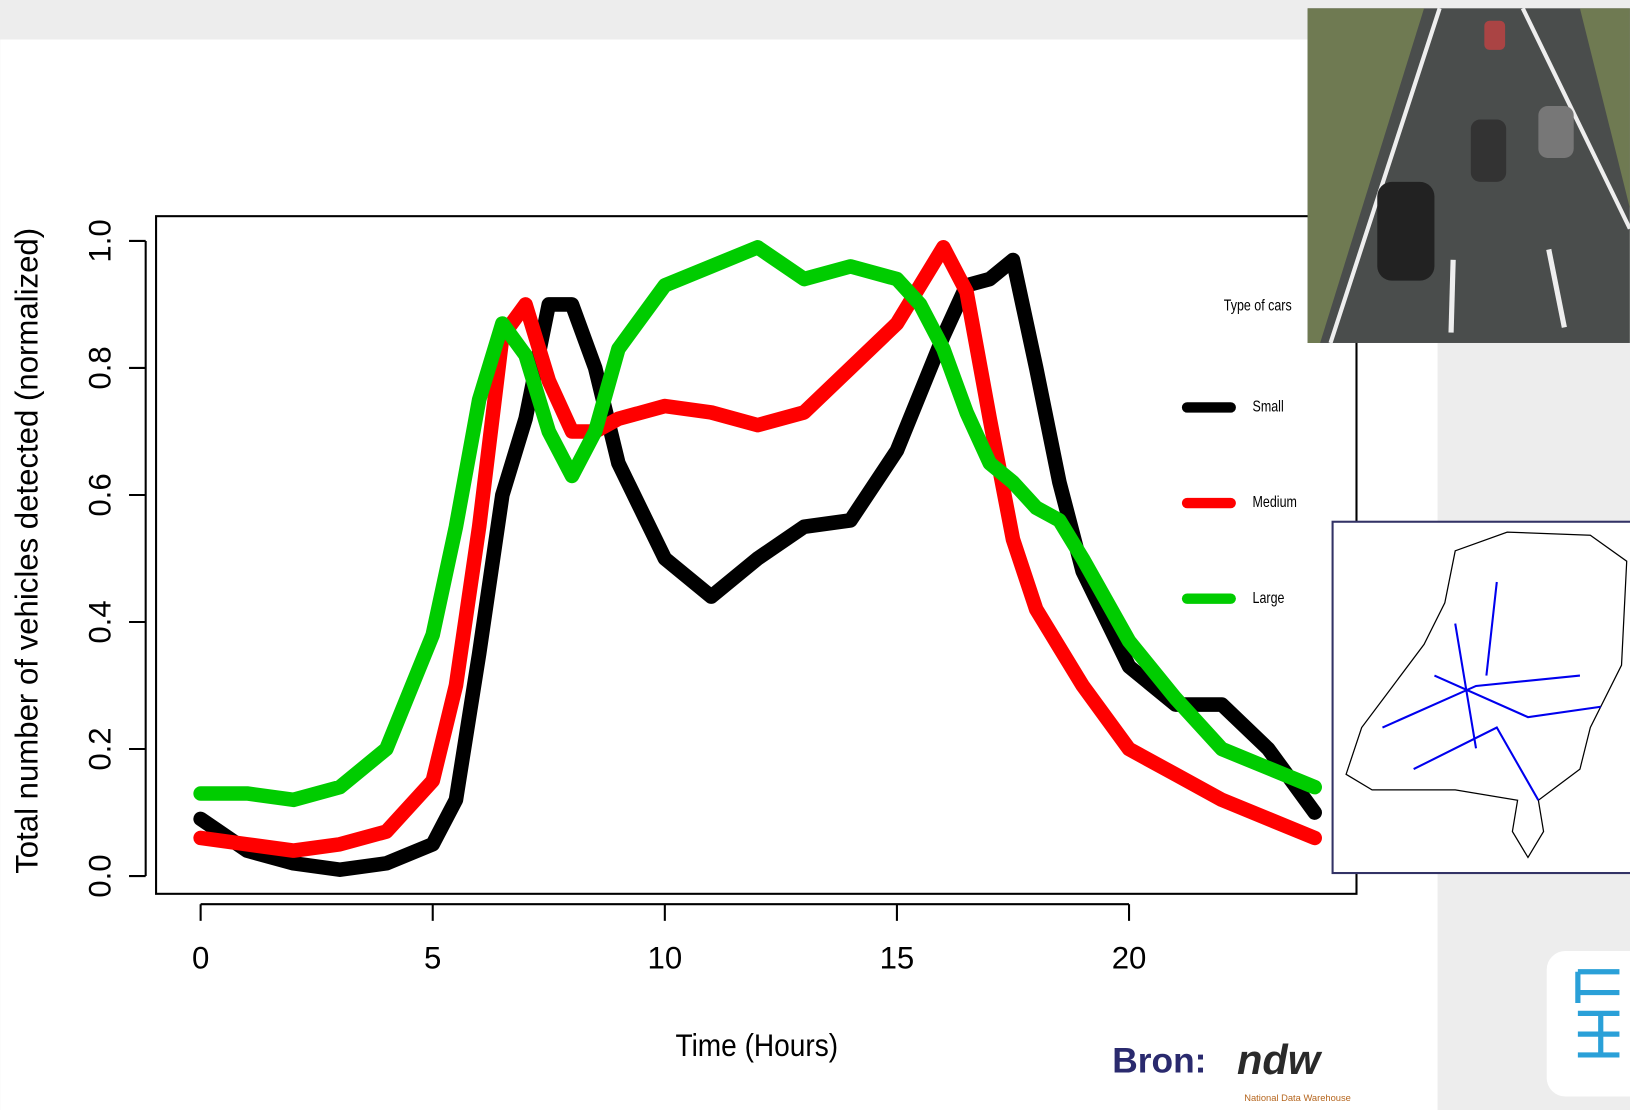 The height and width of the screenshot is (1110, 1630). Describe the element at coordinates (1268, 406) in the screenshot. I see `legend-label: Small` at that location.